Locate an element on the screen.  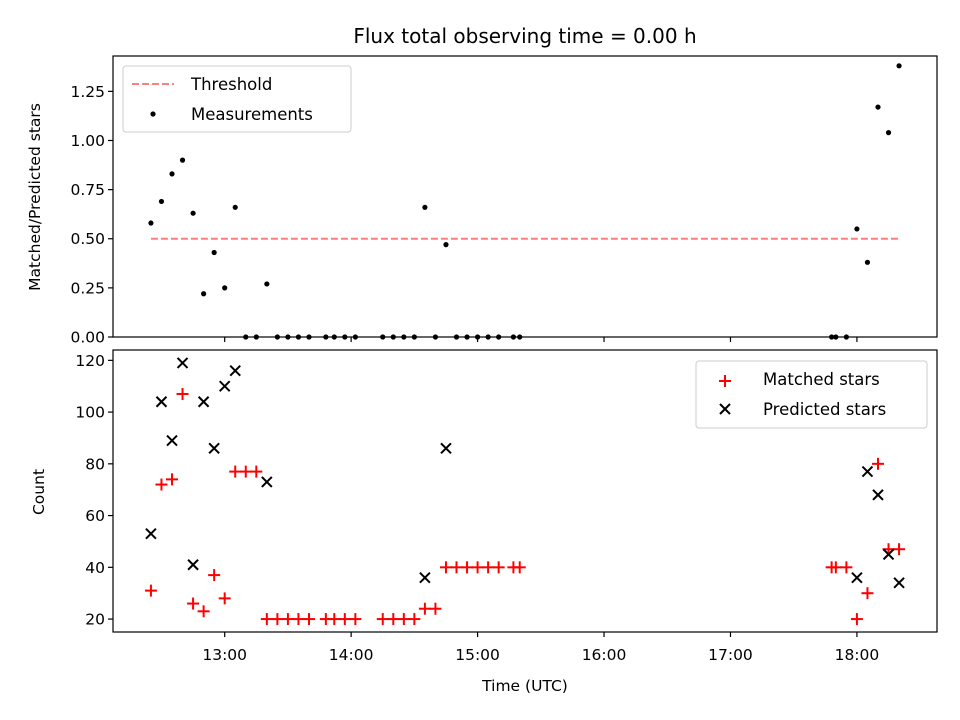
legend-predicted-label: Predicted stars is located at coordinates (824, 409).